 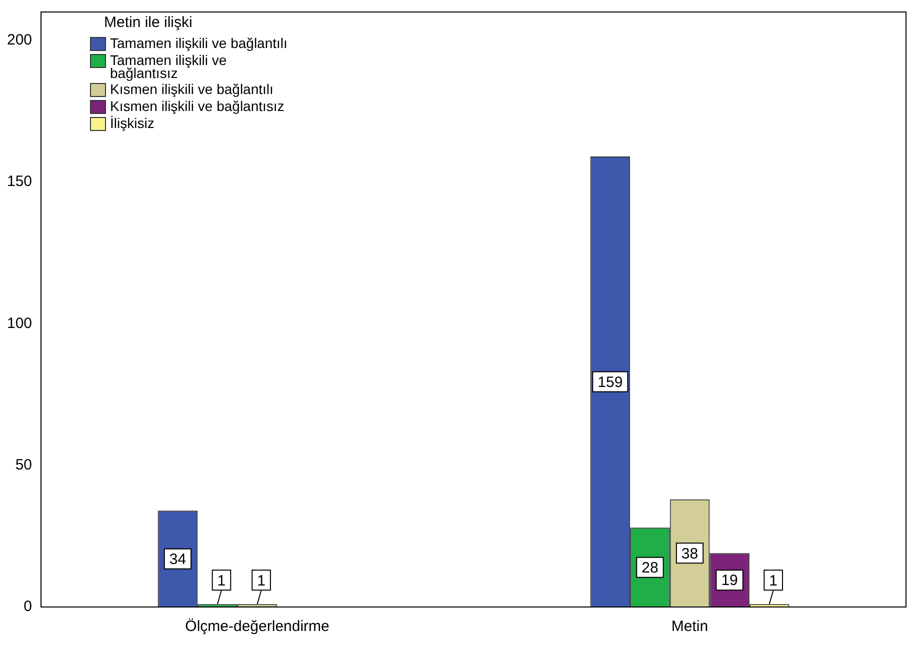 I want to click on y-tick-label: 50, so click(x=23, y=465).